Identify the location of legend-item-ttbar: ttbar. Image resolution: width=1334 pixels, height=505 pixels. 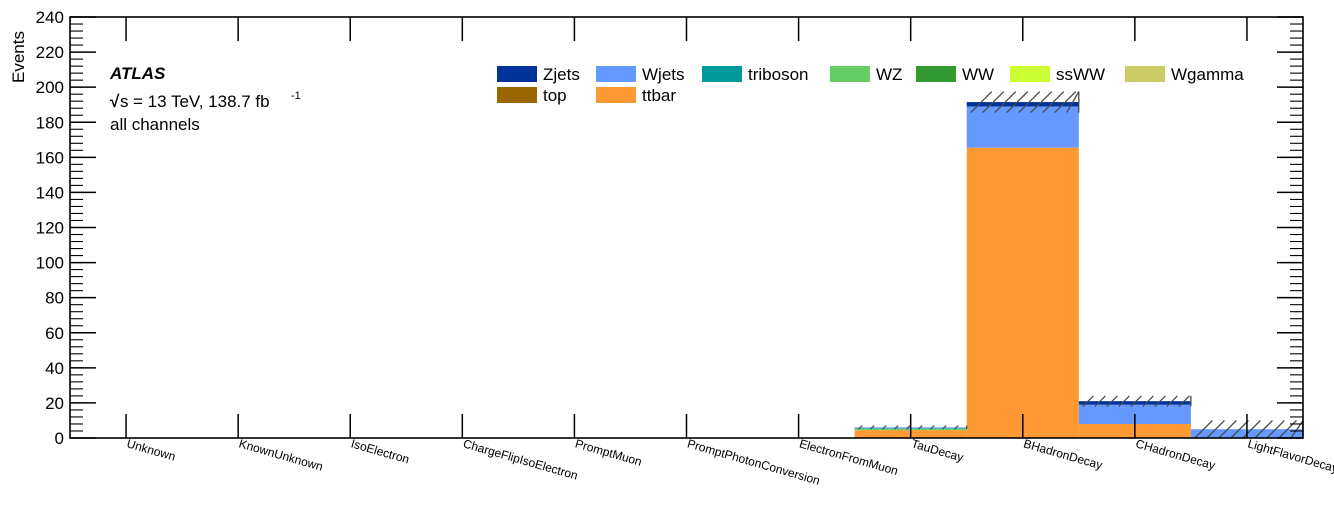
(636, 95).